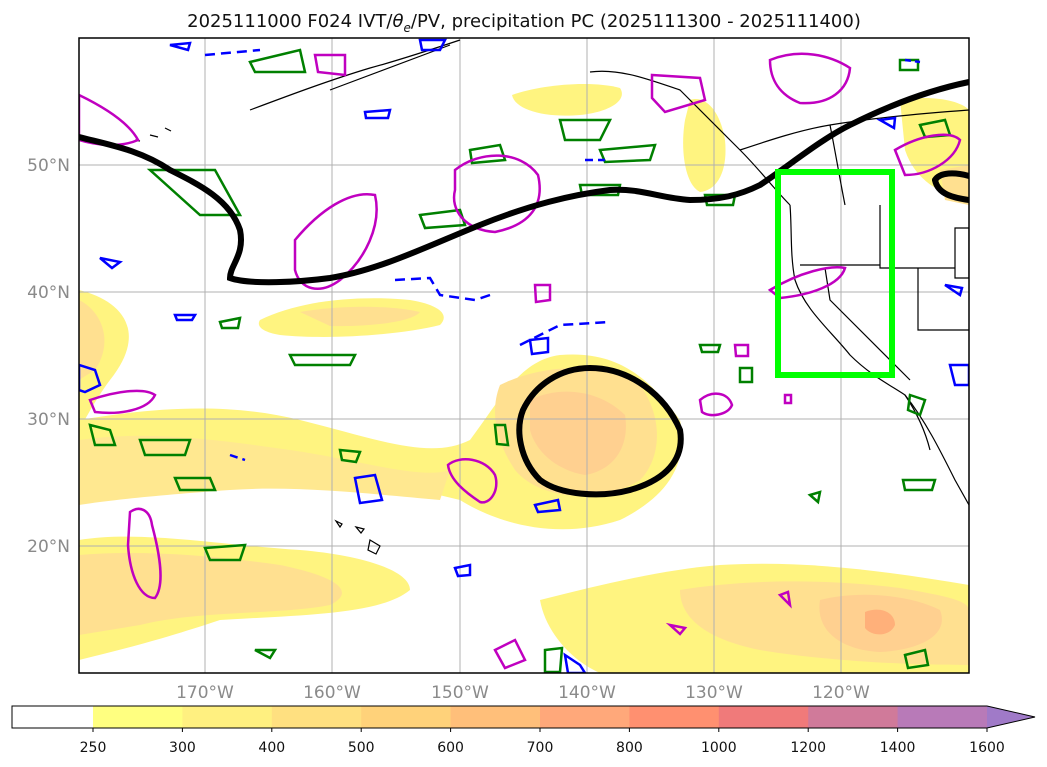 The image size is (1047, 767). I want to click on lat-label: 30°N, so click(48, 420).